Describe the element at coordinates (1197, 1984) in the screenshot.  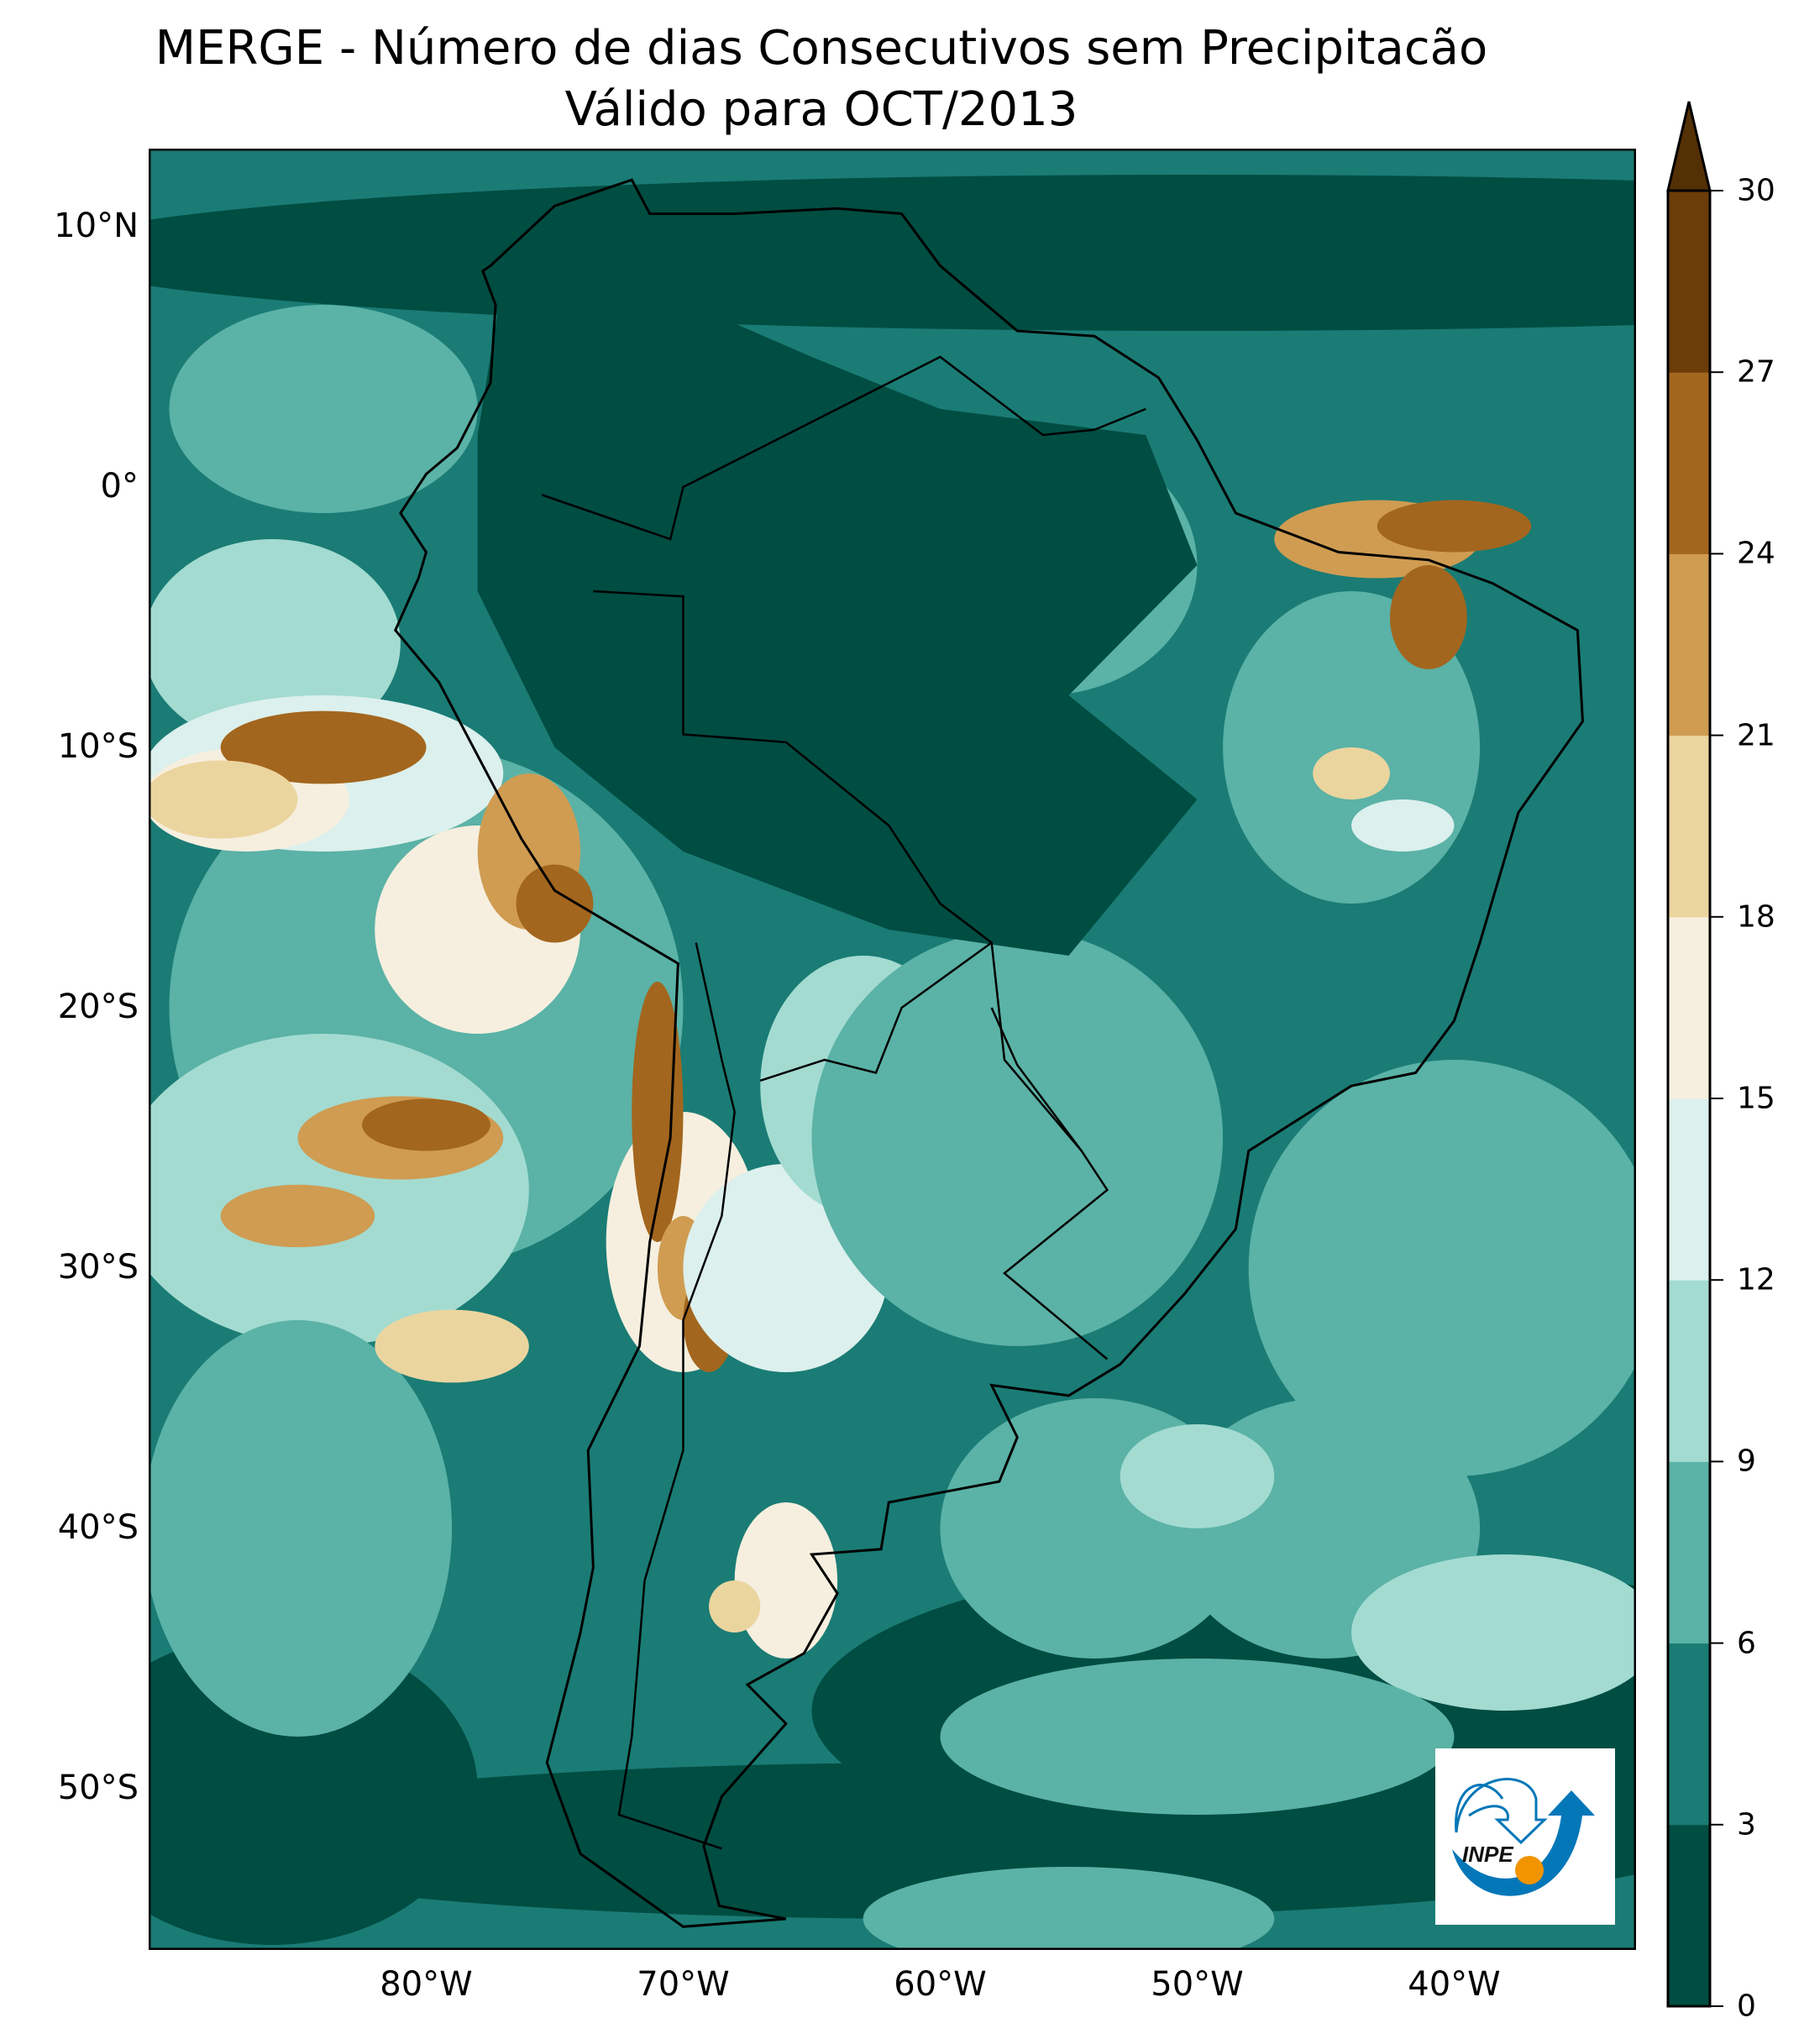
I see `x-tick-label: 50°W` at that location.